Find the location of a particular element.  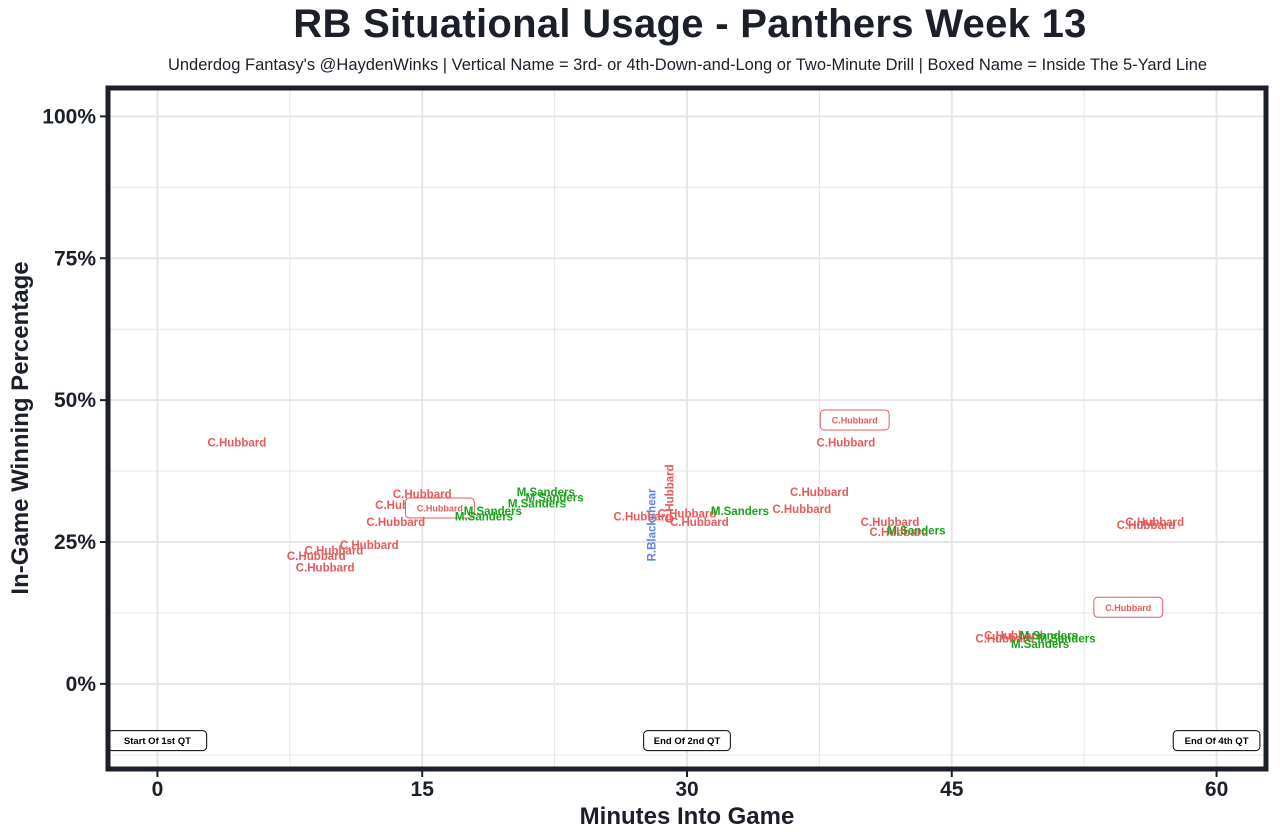

vertical-point-label: R.Blackshear is located at coordinates (653, 524).